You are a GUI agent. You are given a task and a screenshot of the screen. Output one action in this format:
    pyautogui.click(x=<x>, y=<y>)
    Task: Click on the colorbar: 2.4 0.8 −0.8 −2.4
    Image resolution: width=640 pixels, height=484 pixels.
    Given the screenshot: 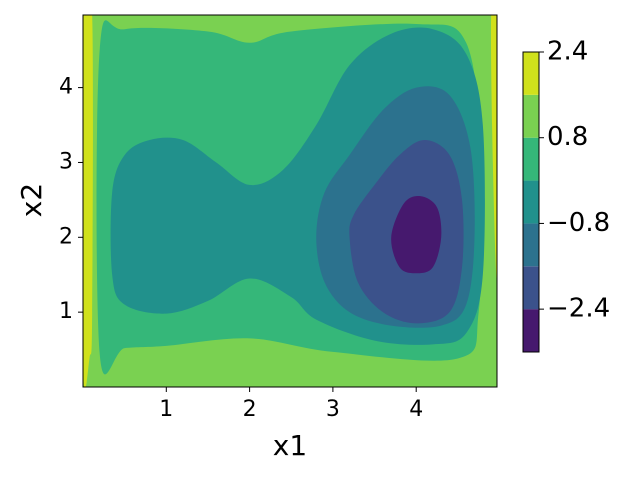 What is the action you would take?
    pyautogui.click(x=566, y=195)
    